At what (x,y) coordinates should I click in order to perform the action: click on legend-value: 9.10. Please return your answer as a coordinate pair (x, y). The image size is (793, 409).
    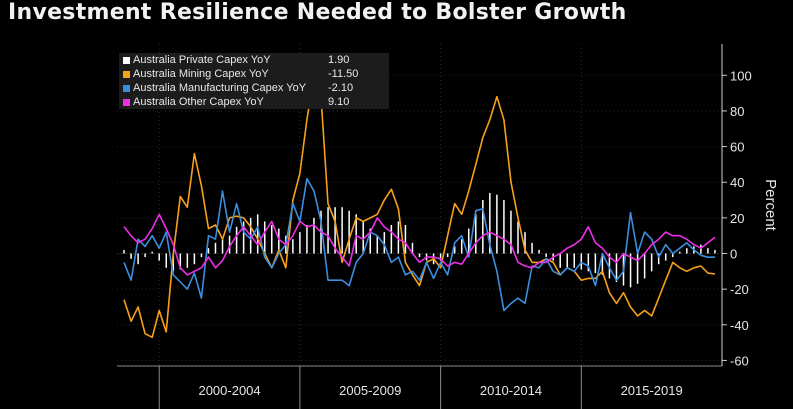
    Looking at the image, I should click on (339, 102).